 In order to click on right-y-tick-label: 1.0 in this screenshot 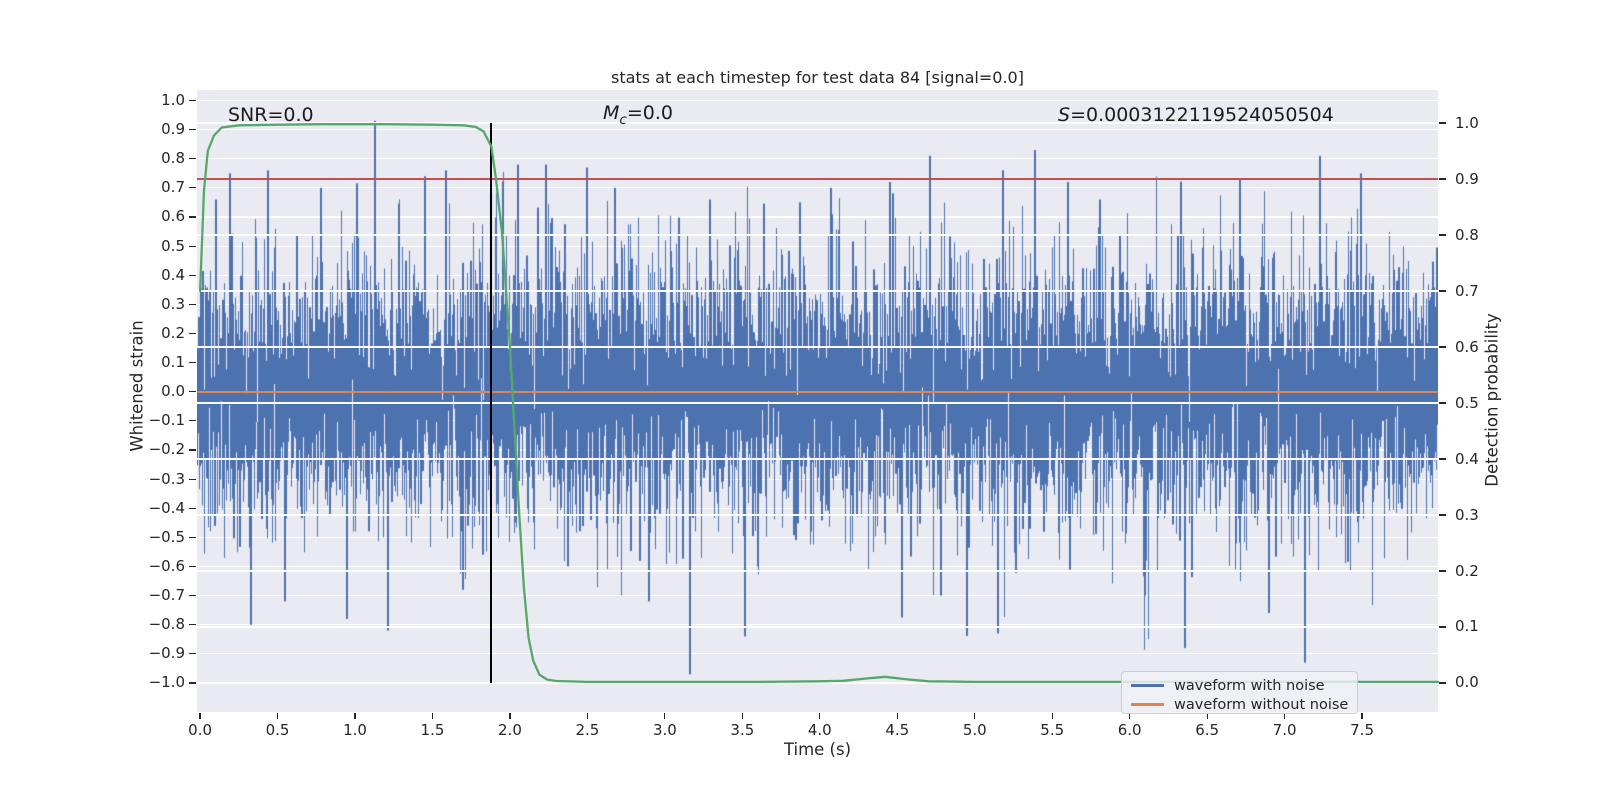, I will do `click(1467, 122)`.